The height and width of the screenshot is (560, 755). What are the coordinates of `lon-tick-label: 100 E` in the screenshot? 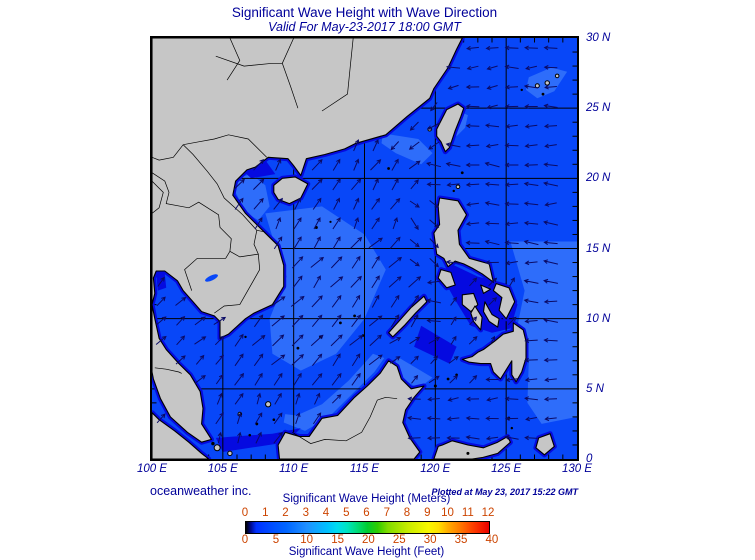 It's located at (152, 469).